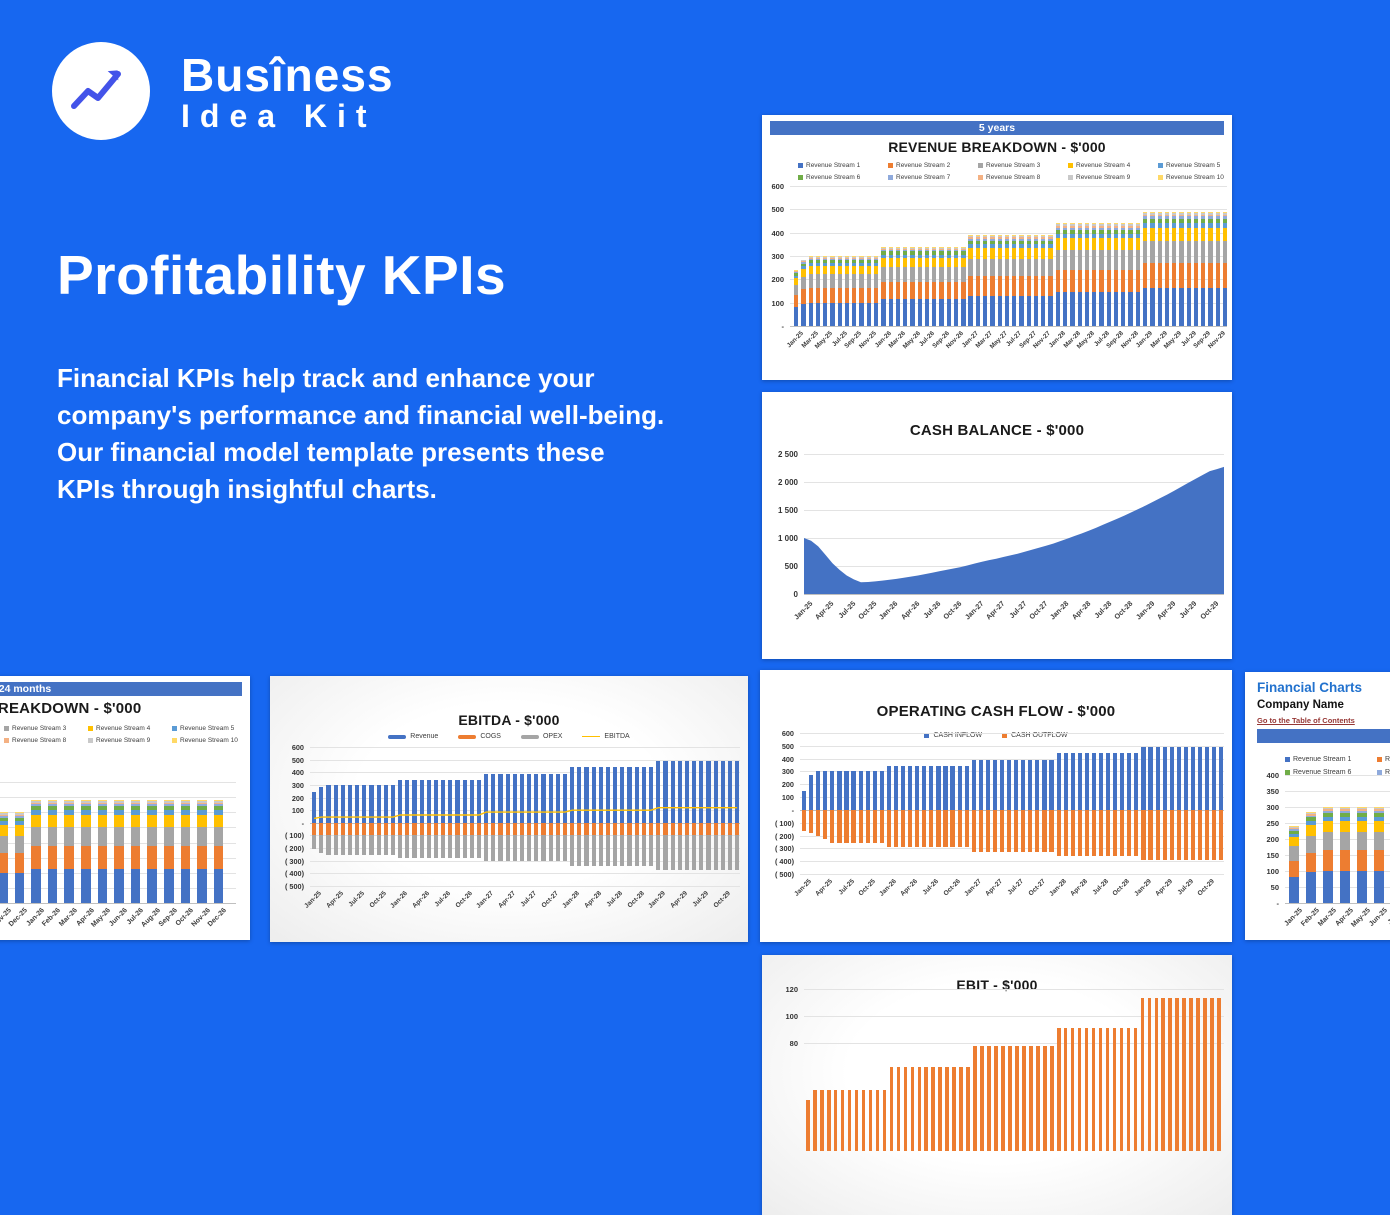  I want to click on cash-flow-legend: CASH INFLOW CASH OUTFLOW, so click(996, 735).